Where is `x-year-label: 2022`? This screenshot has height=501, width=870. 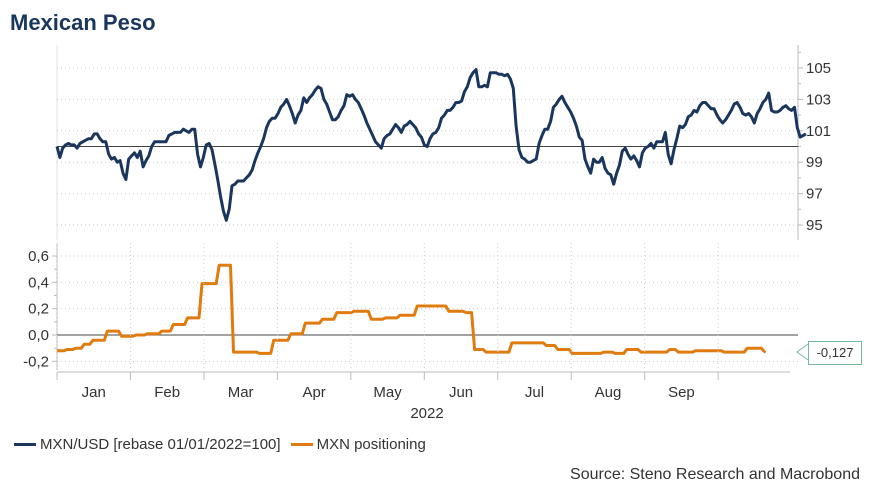 x-year-label: 2022 is located at coordinates (426, 413).